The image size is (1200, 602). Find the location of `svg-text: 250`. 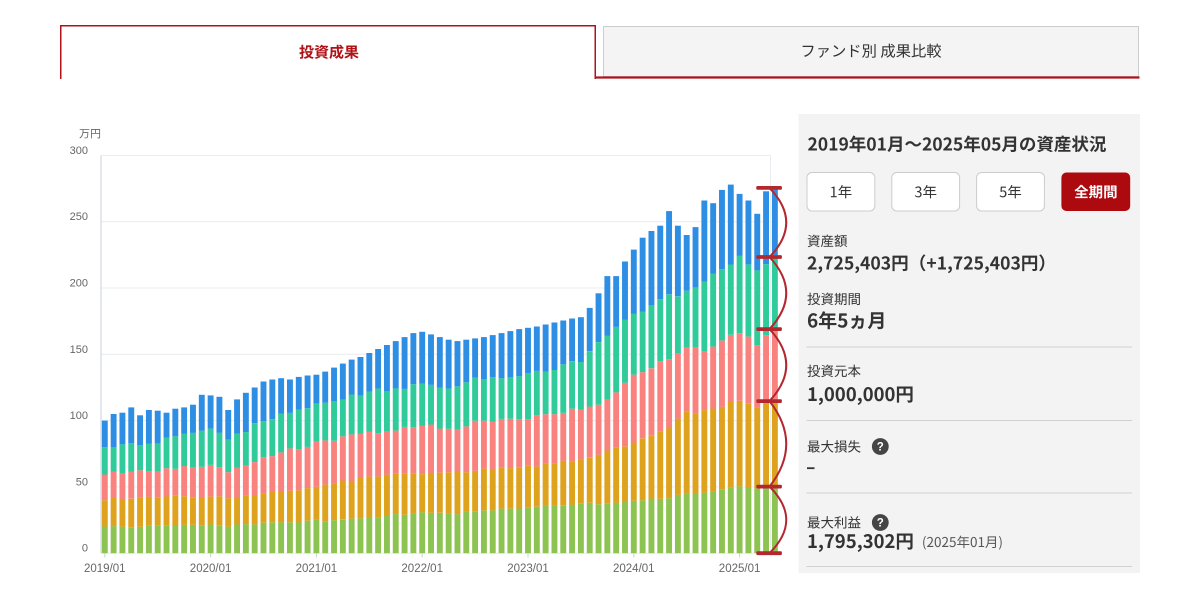

svg-text: 250 is located at coordinates (79, 217).